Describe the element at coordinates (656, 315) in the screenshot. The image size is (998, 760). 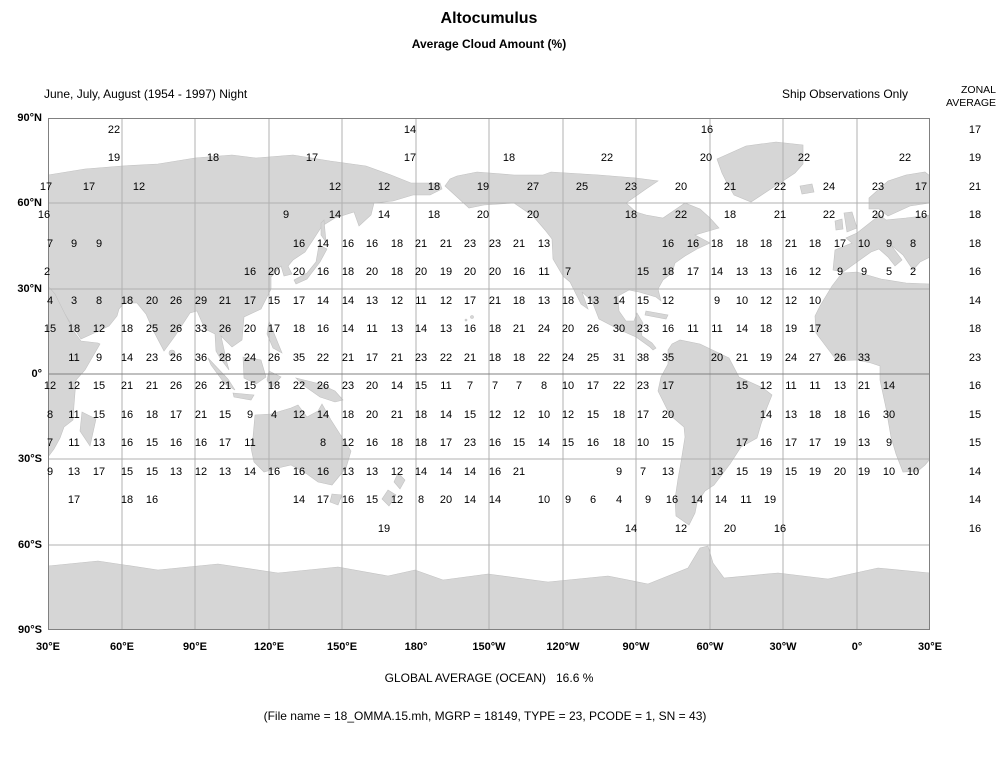
I see `landmass-cuba` at that location.